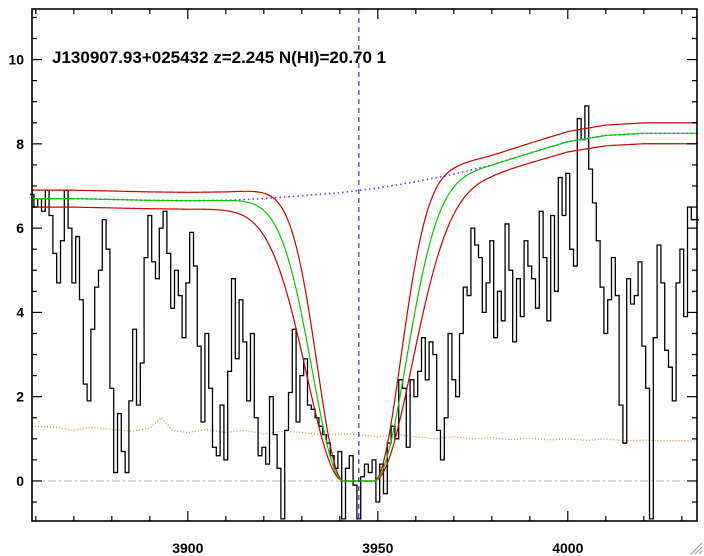  I want to click on y-tick-label: 8, so click(20, 144).